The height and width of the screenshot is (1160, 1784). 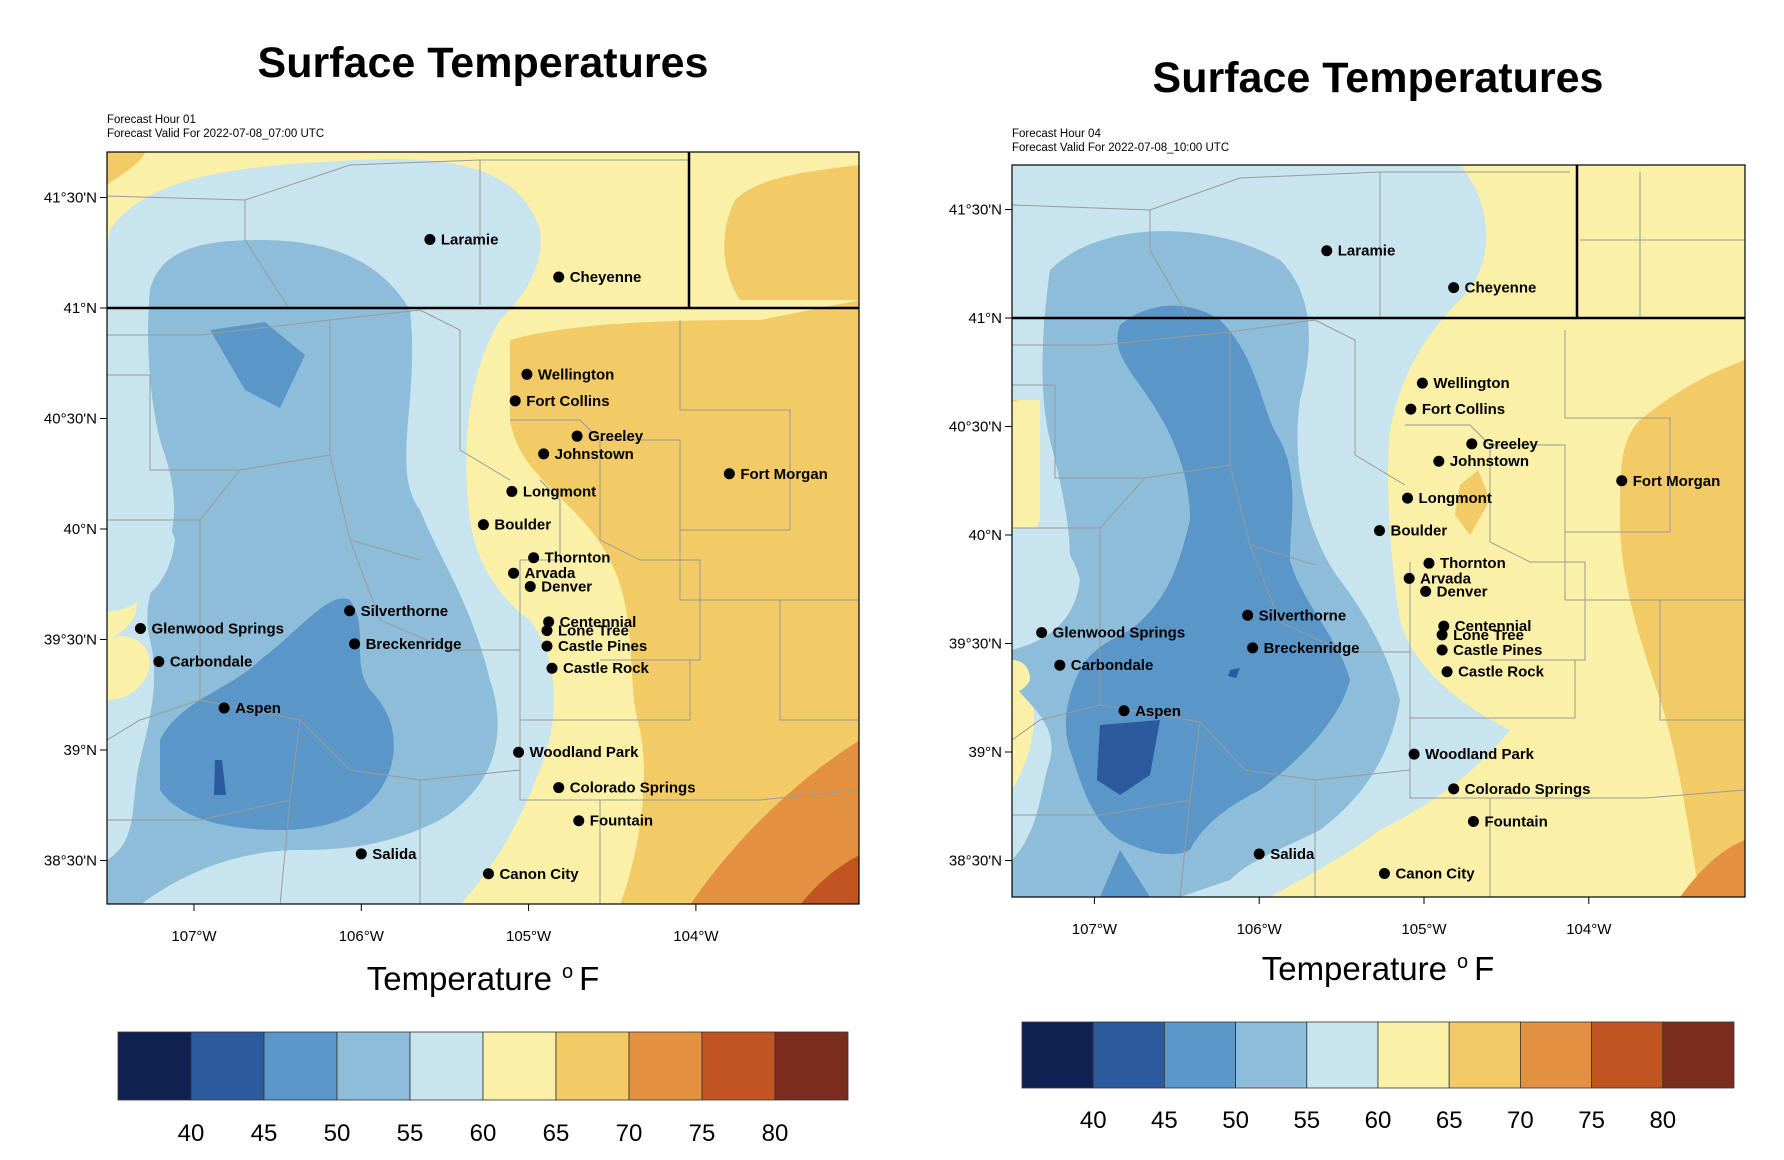 I want to click on city-label: Fort Morgan, so click(x=1677, y=481).